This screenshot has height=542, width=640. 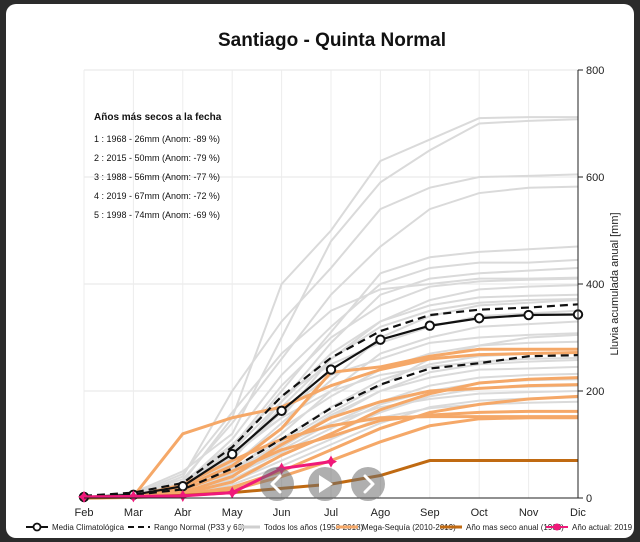 I want to click on legend-entry: Rango Normal (P33 y 66), so click(x=186, y=527).